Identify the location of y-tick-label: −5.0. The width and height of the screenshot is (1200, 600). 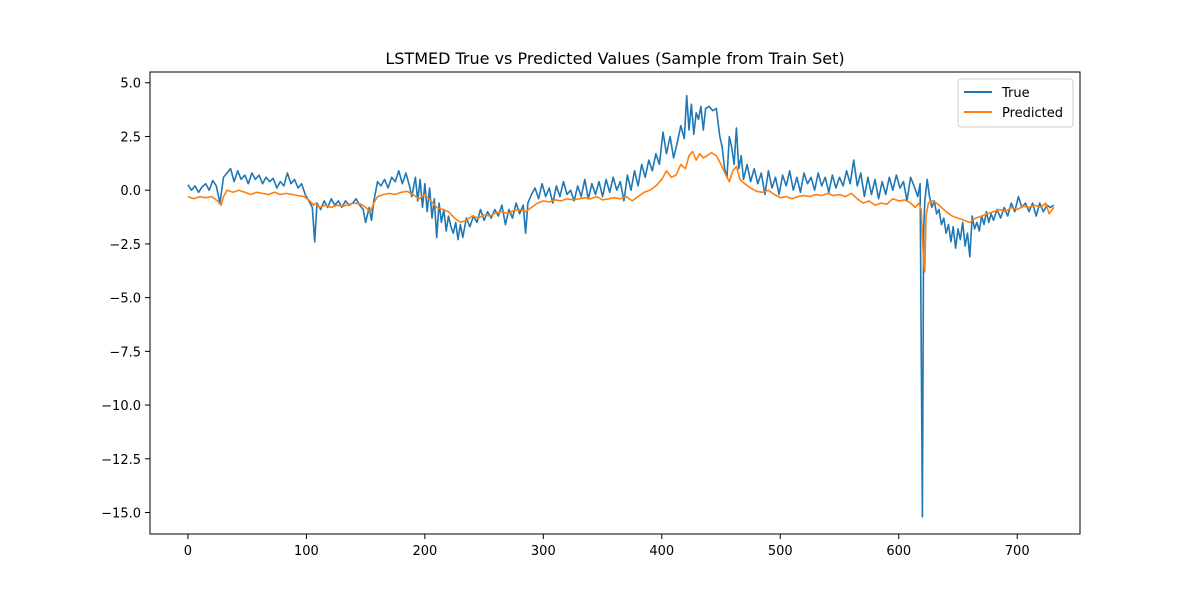
(125, 299).